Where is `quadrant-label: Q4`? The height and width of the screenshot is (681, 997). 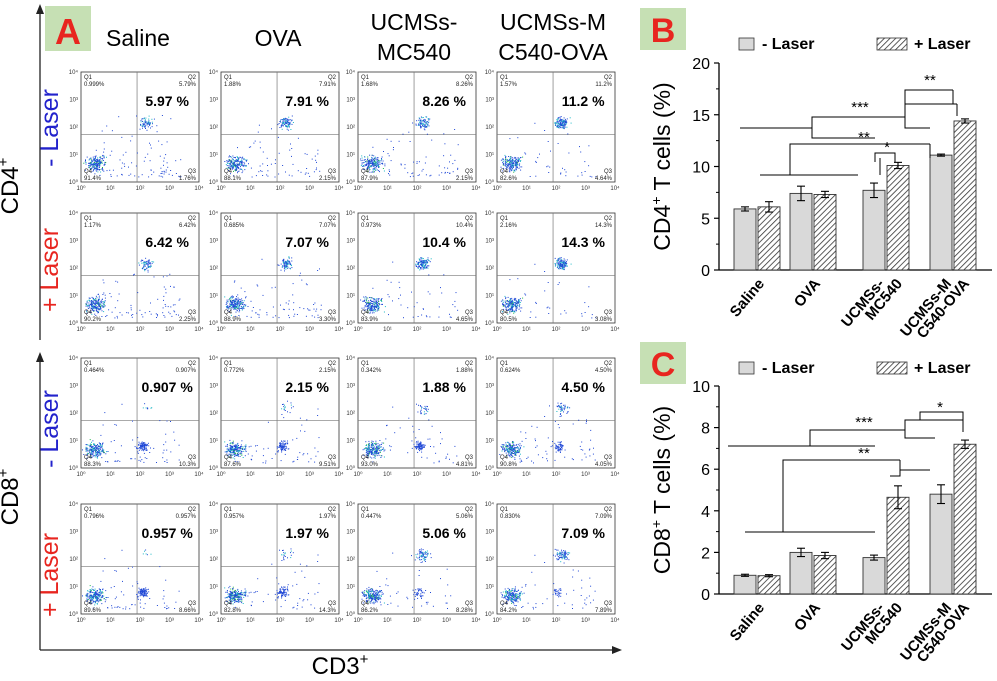
quadrant-label: Q4 is located at coordinates (228, 172).